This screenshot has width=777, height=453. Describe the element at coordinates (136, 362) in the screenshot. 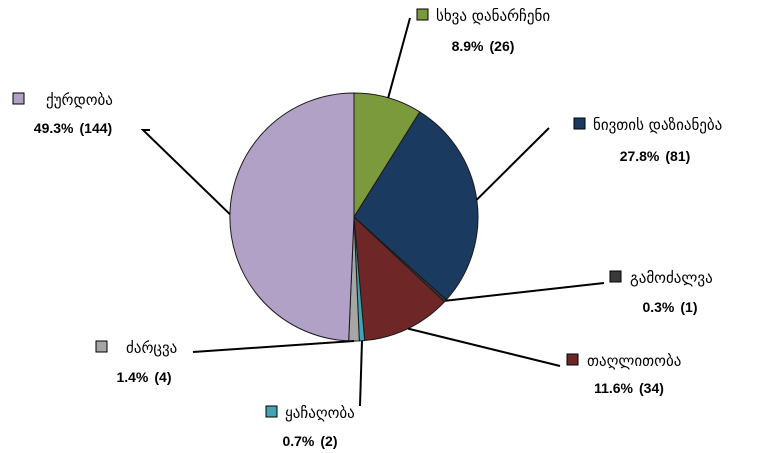

I see `label-group-mugging: ძარცვა 1.4% (4)` at that location.